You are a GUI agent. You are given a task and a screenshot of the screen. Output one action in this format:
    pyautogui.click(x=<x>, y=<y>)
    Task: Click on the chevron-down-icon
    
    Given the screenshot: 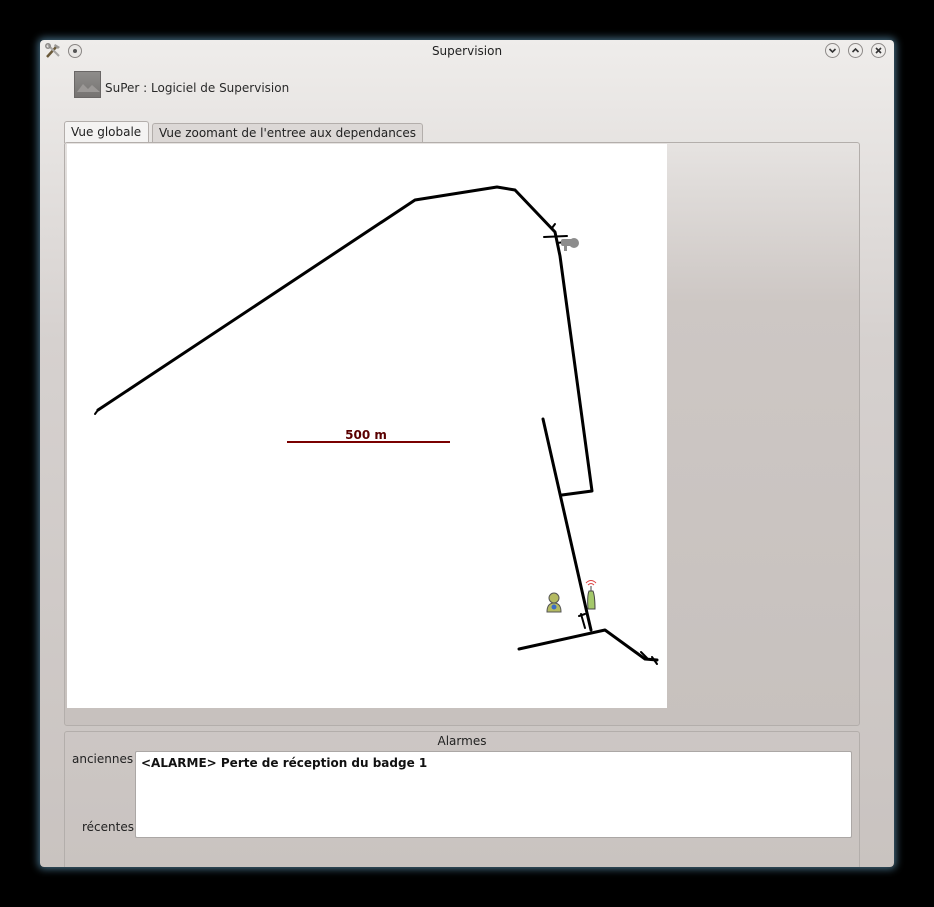 What is the action you would take?
    pyautogui.click(x=832, y=51)
    